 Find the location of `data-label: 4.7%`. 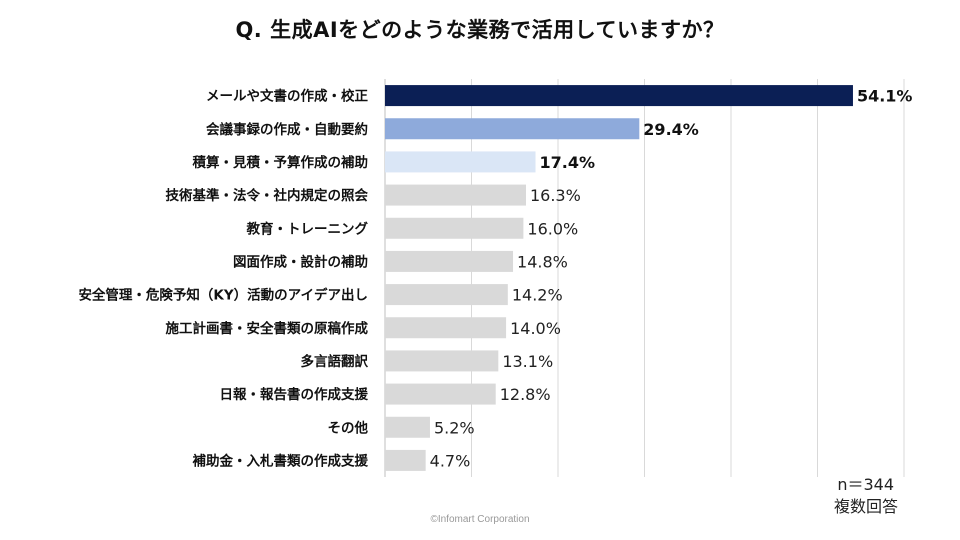

data-label: 4.7% is located at coordinates (450, 460).